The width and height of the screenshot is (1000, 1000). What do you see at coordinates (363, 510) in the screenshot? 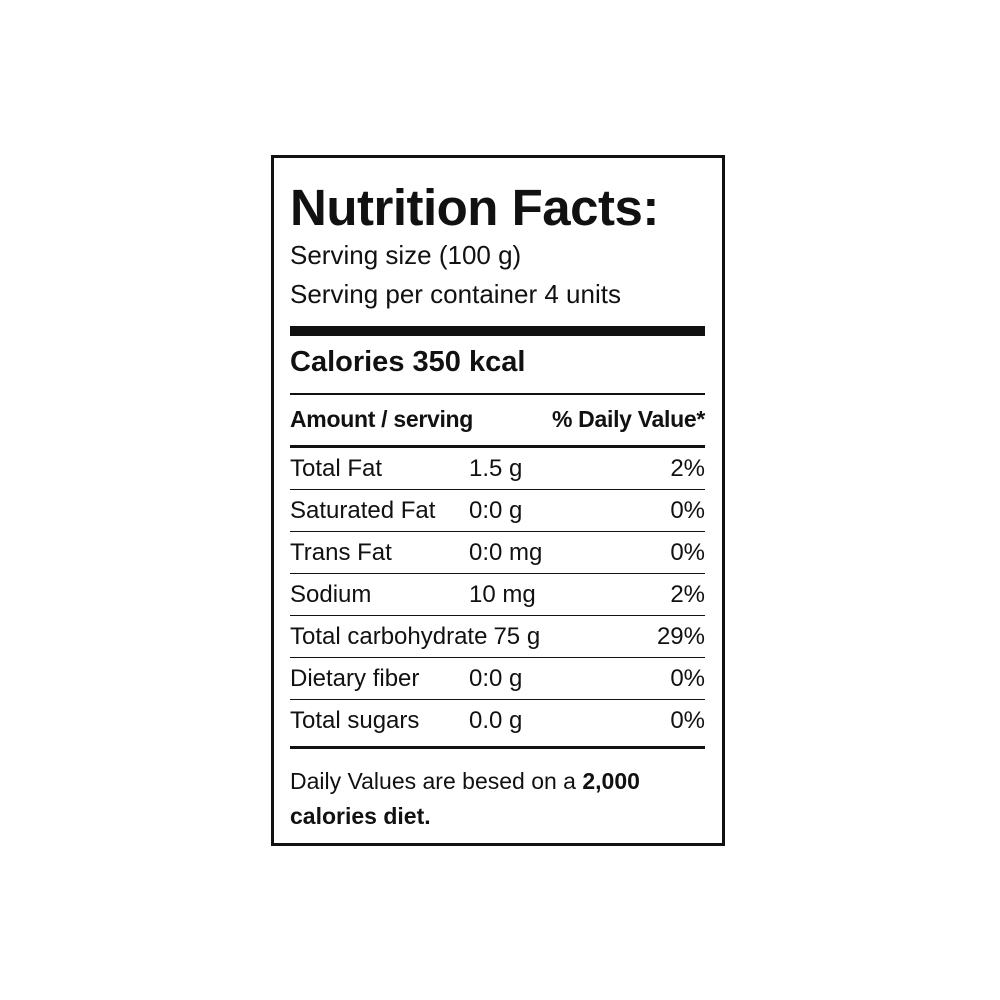
I see `nutrient-name: Saturated Fat` at bounding box center [363, 510].